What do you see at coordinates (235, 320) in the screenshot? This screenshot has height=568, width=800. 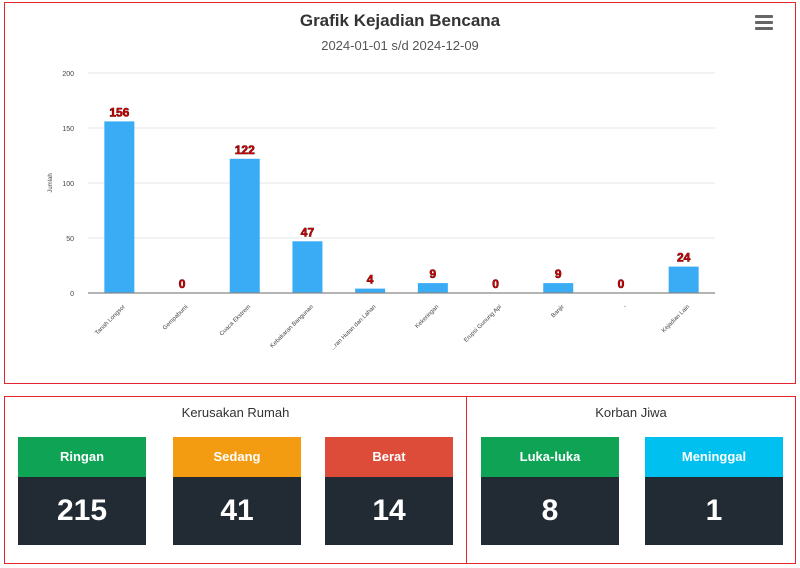 I see `x-tick-label: Cuaca Ekstrem` at bounding box center [235, 320].